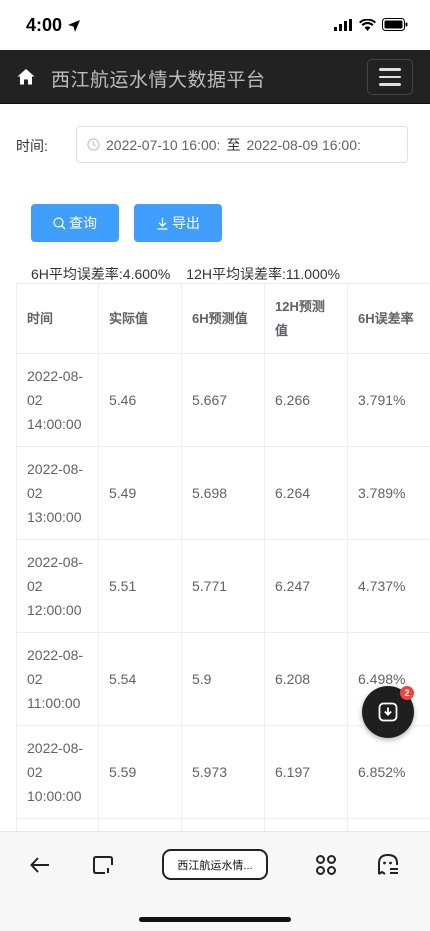  Describe the element at coordinates (74, 25) in the screenshot. I see `location-arrow-icon` at that location.